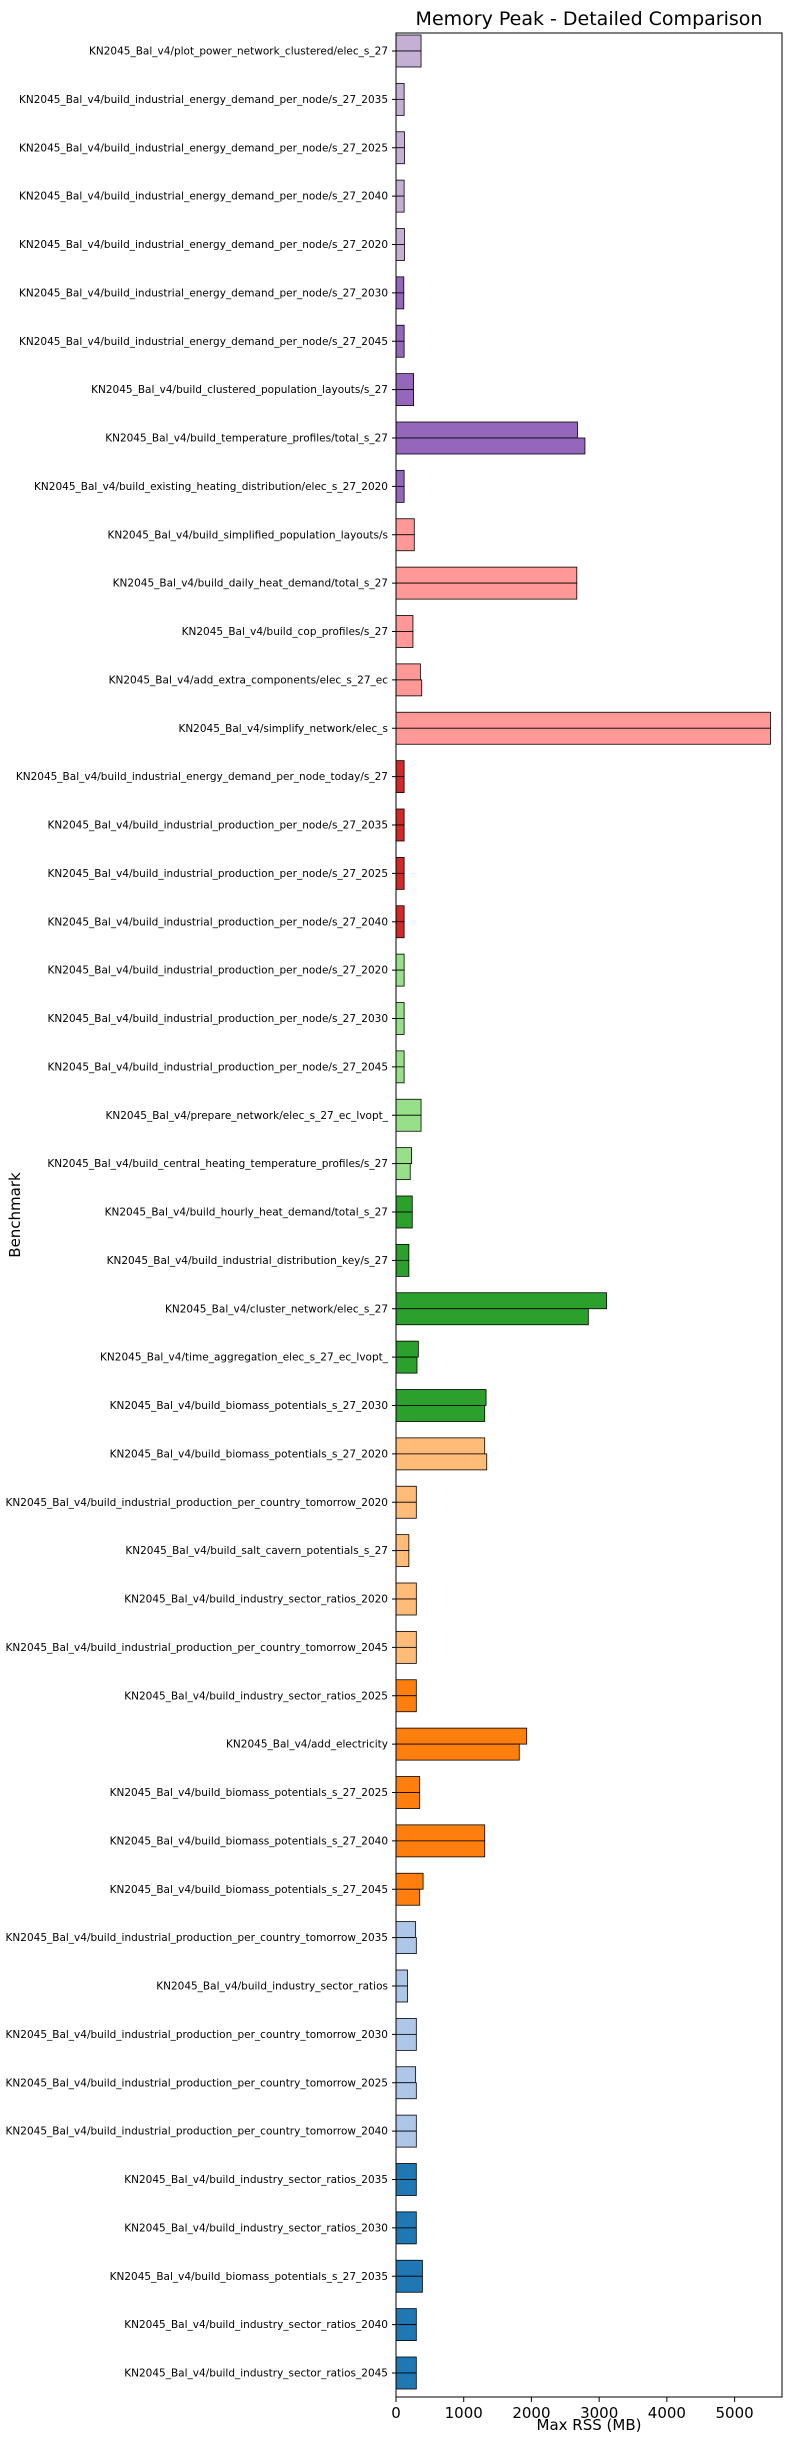  Describe the element at coordinates (589, 2425) in the screenshot. I see `x-axis-label: Max RSS (MB)` at that location.